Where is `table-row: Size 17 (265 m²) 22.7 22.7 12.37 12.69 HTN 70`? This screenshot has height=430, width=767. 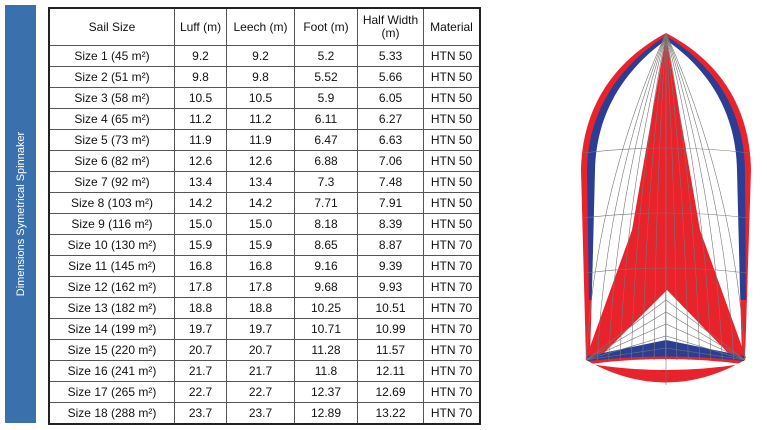 table-row: Size 17 (265 m²) 22.7 22.7 12.37 12.69 HTN 70 is located at coordinates (264, 392).